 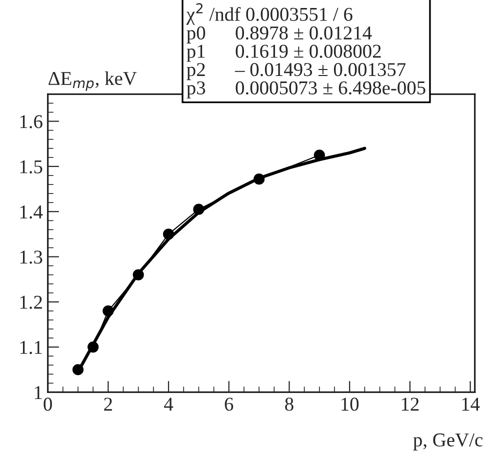 What do you see at coordinates (48, 404) in the screenshot?
I see `x-tick-label: 0` at bounding box center [48, 404].